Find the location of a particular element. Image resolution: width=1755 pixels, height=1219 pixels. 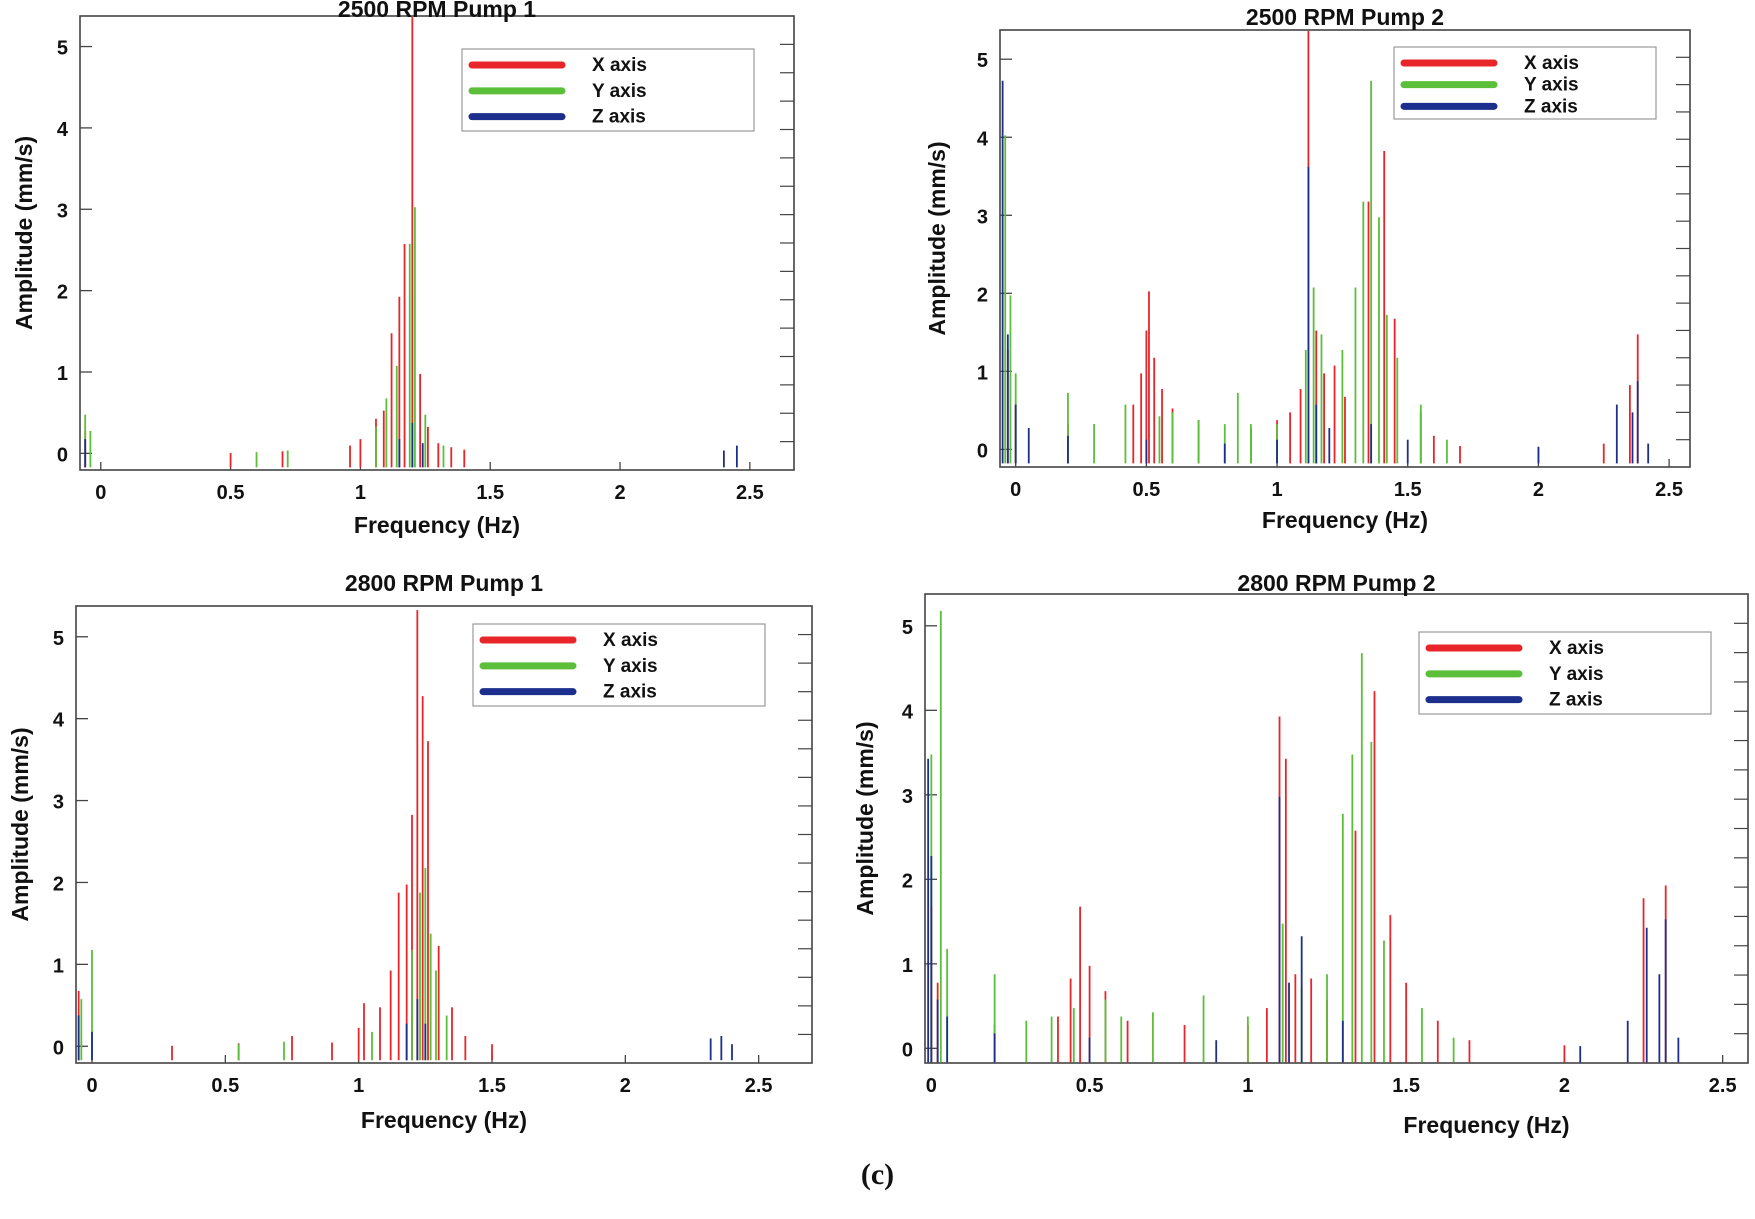

chart-title: 2500 RPM Pump 1 is located at coordinates (437, 11).